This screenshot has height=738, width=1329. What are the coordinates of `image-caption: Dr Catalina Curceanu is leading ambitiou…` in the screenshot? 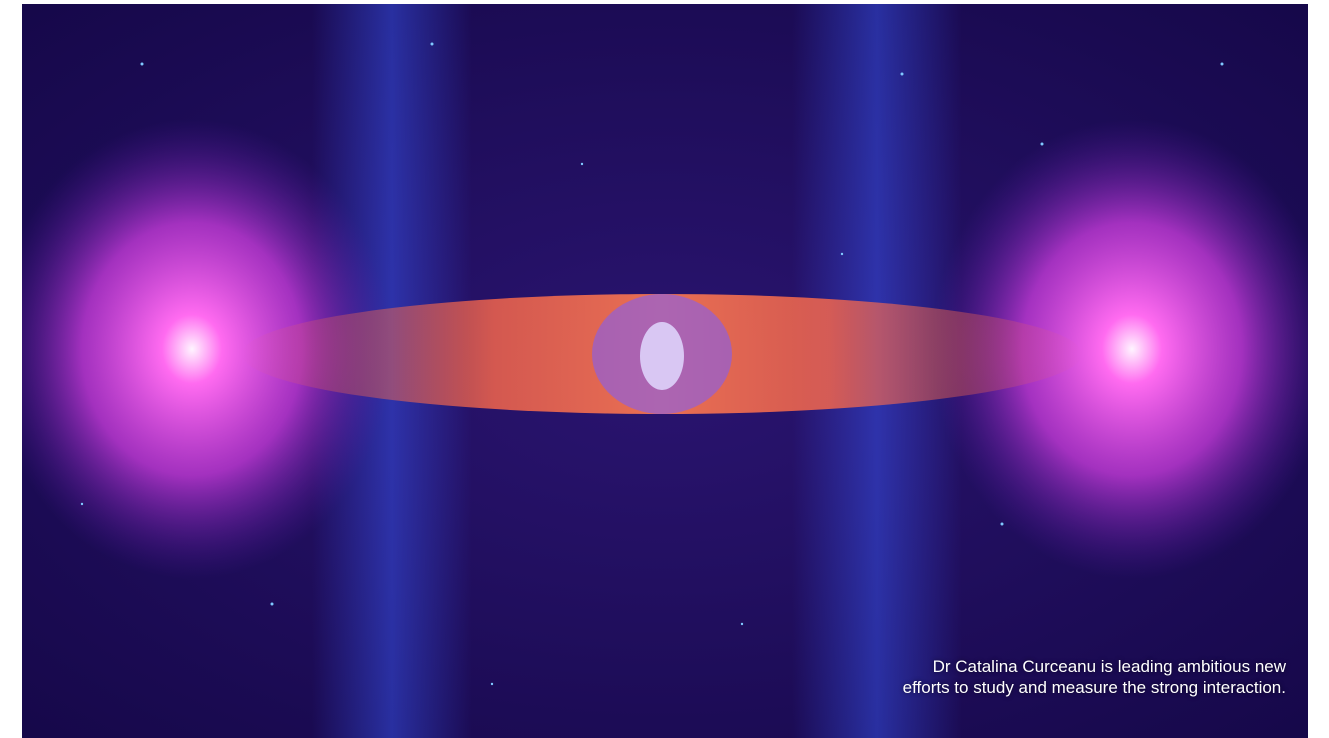 It's located at (1094, 677).